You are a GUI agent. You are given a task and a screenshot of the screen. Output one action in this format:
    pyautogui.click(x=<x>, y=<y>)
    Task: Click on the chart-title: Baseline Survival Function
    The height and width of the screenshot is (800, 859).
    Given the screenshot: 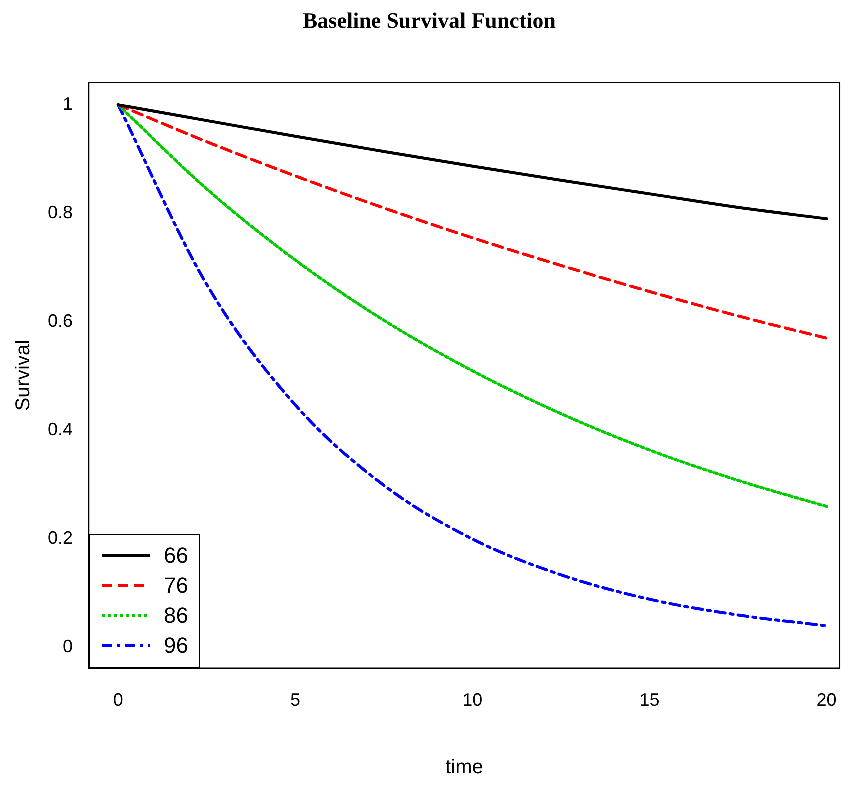 What is the action you would take?
    pyautogui.click(x=430, y=21)
    